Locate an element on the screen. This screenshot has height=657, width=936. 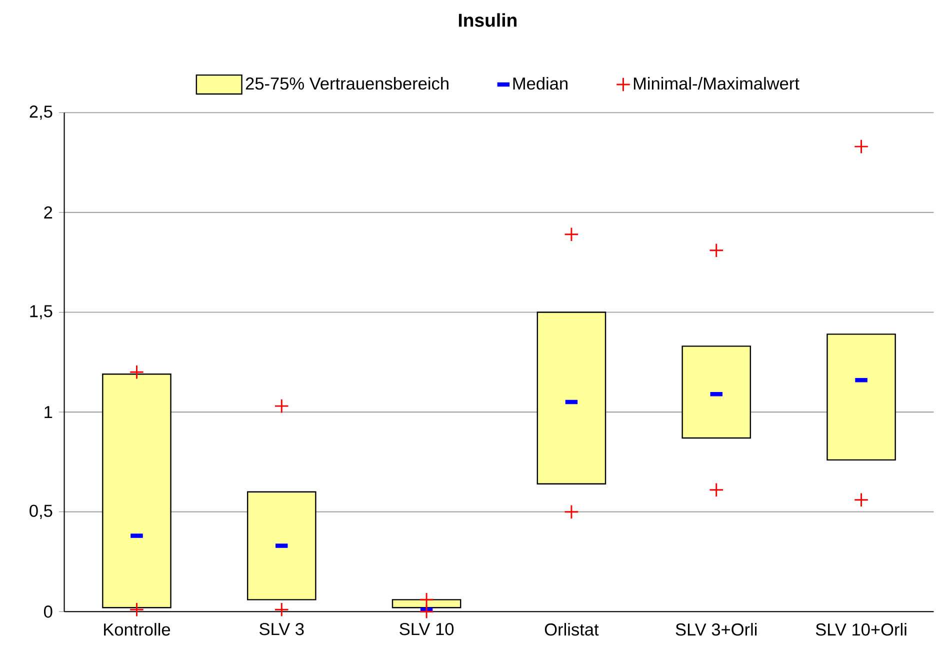
legend-label: 25-75% Vertrauensbereich is located at coordinates (347, 83).